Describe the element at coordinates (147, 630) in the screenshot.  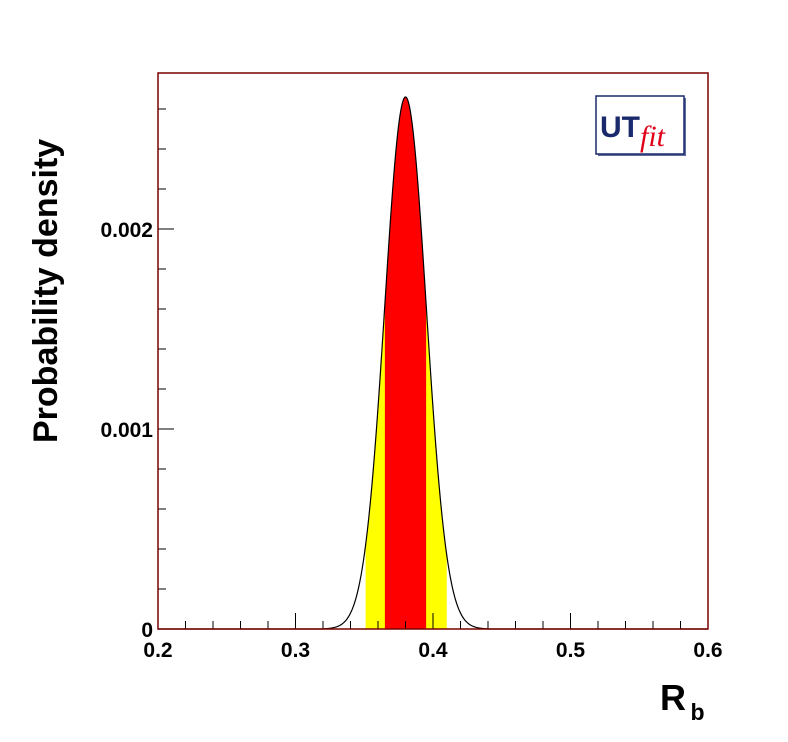
I see `y-tick-label: 0` at that location.